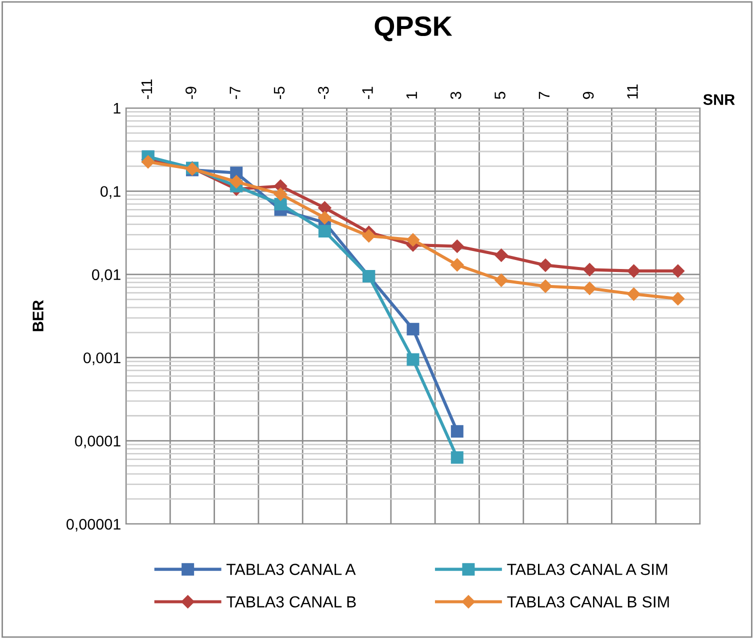 This screenshot has width=754, height=639. Describe the element at coordinates (191, 92) in the screenshot. I see `x-tick-label: -9` at that location.